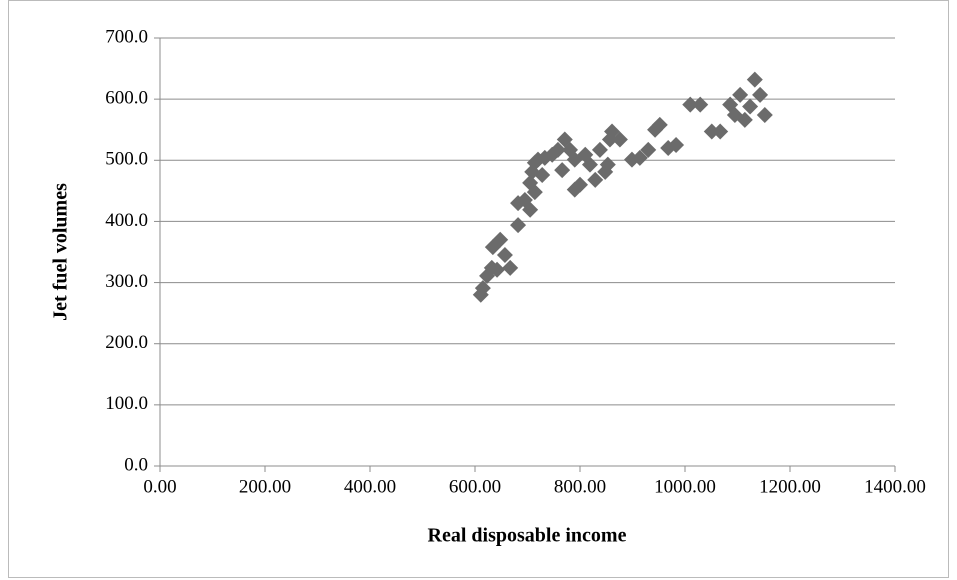 The height and width of the screenshot is (580, 957). Describe the element at coordinates (159, 486) in the screenshot. I see `x-tick-label: 0.00` at that location.